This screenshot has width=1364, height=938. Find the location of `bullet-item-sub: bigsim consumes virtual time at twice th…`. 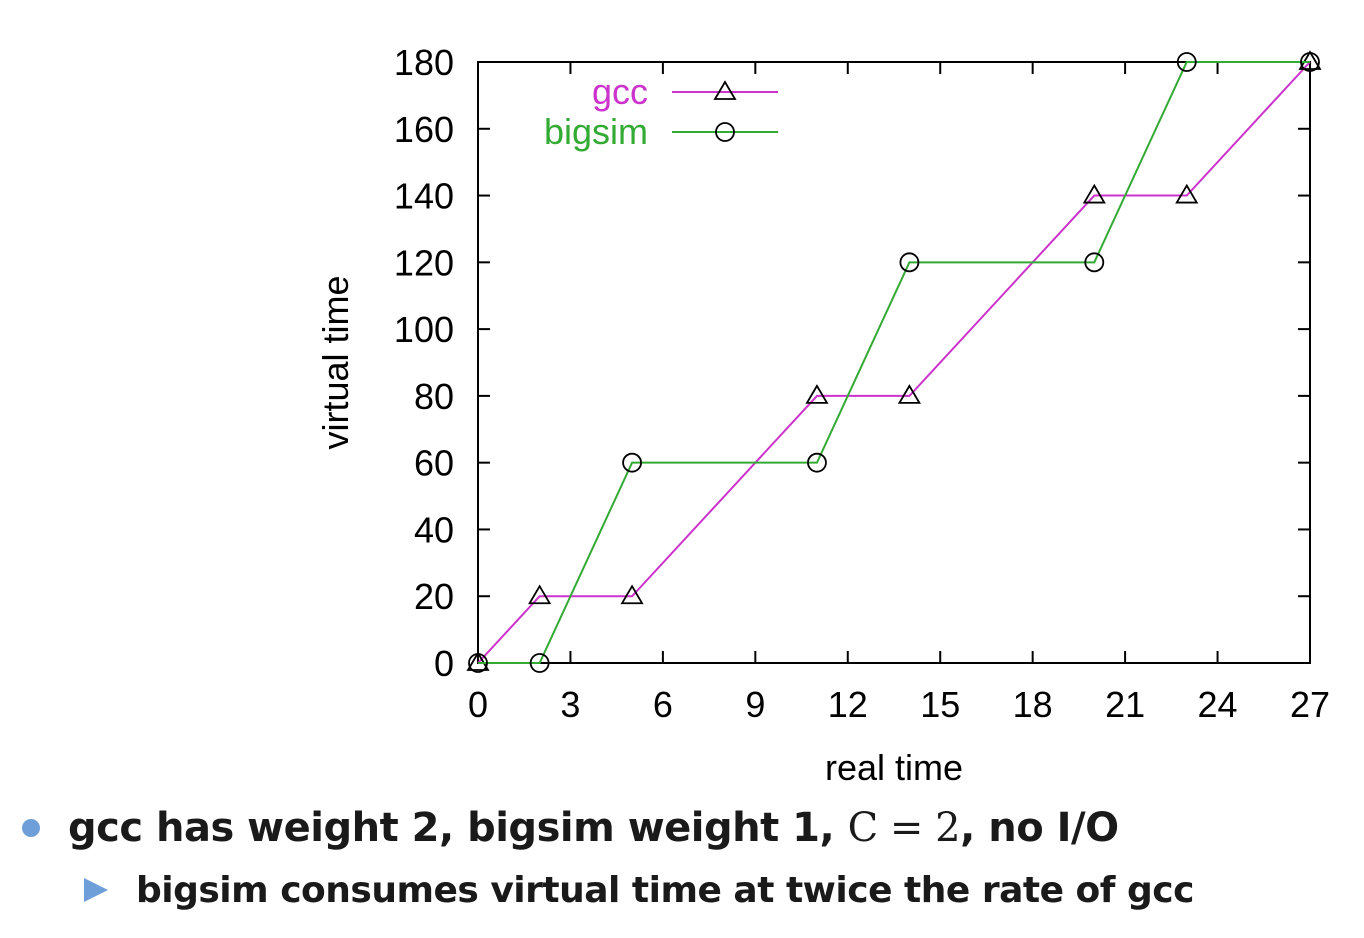

bullet-item-sub: bigsim consumes virtual time at twice th… is located at coordinates (639, 890).